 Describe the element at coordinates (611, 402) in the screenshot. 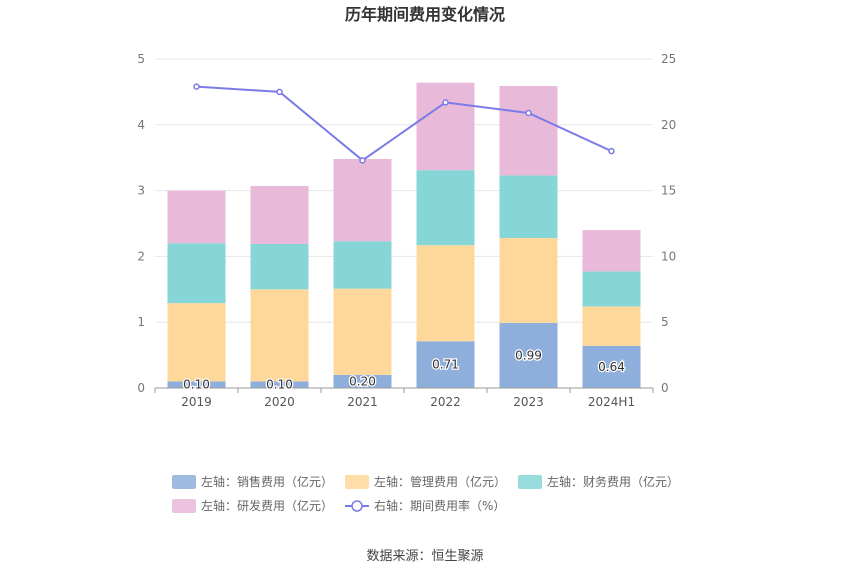

I see `x-tick-label: 2024H1` at that location.